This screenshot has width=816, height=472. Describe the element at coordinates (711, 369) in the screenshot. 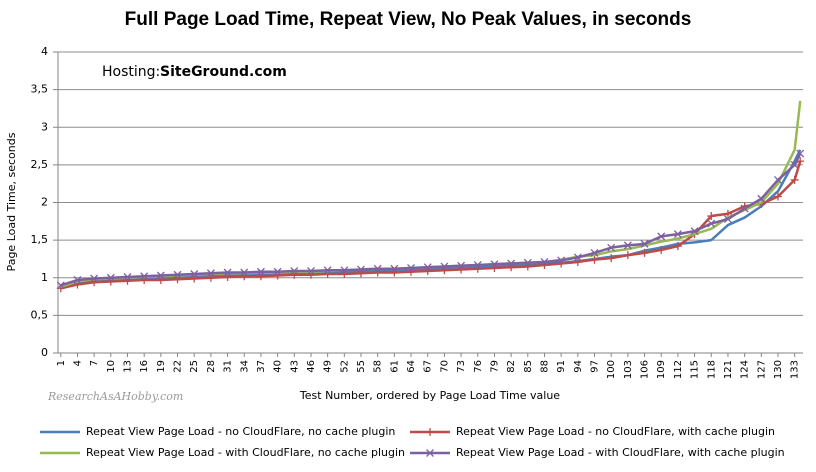

I see `x-tick-label: 118` at that location.